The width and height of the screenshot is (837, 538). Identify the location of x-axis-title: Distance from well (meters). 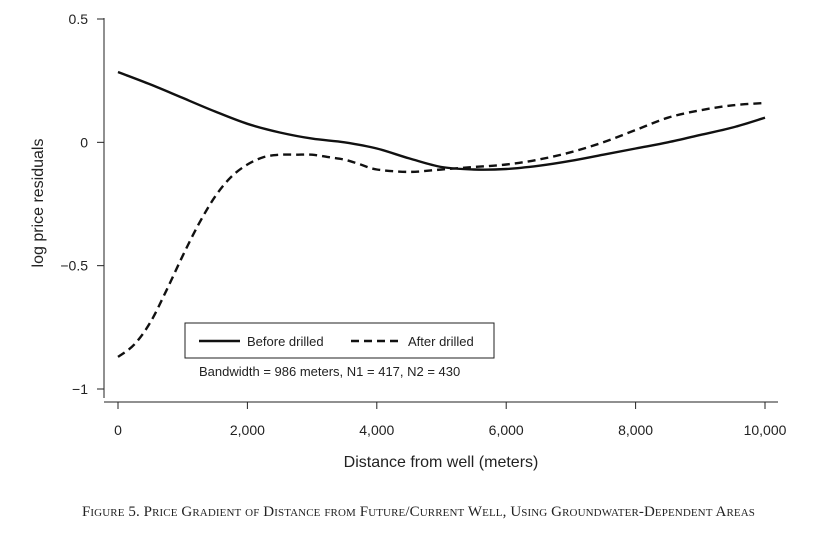
(441, 462).